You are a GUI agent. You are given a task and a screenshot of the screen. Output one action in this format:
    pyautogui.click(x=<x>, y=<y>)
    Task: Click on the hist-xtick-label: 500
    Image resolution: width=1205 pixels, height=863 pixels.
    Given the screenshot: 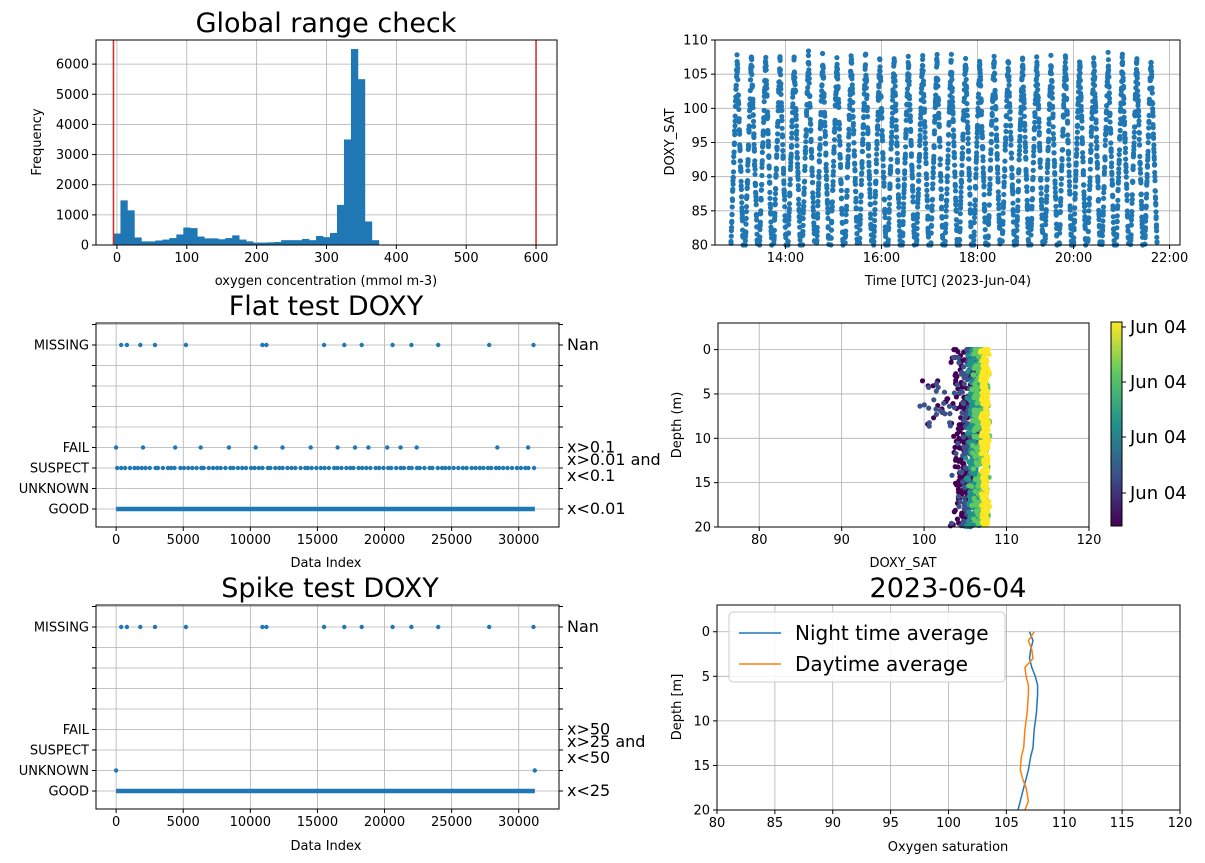 What is the action you would take?
    pyautogui.click(x=466, y=258)
    